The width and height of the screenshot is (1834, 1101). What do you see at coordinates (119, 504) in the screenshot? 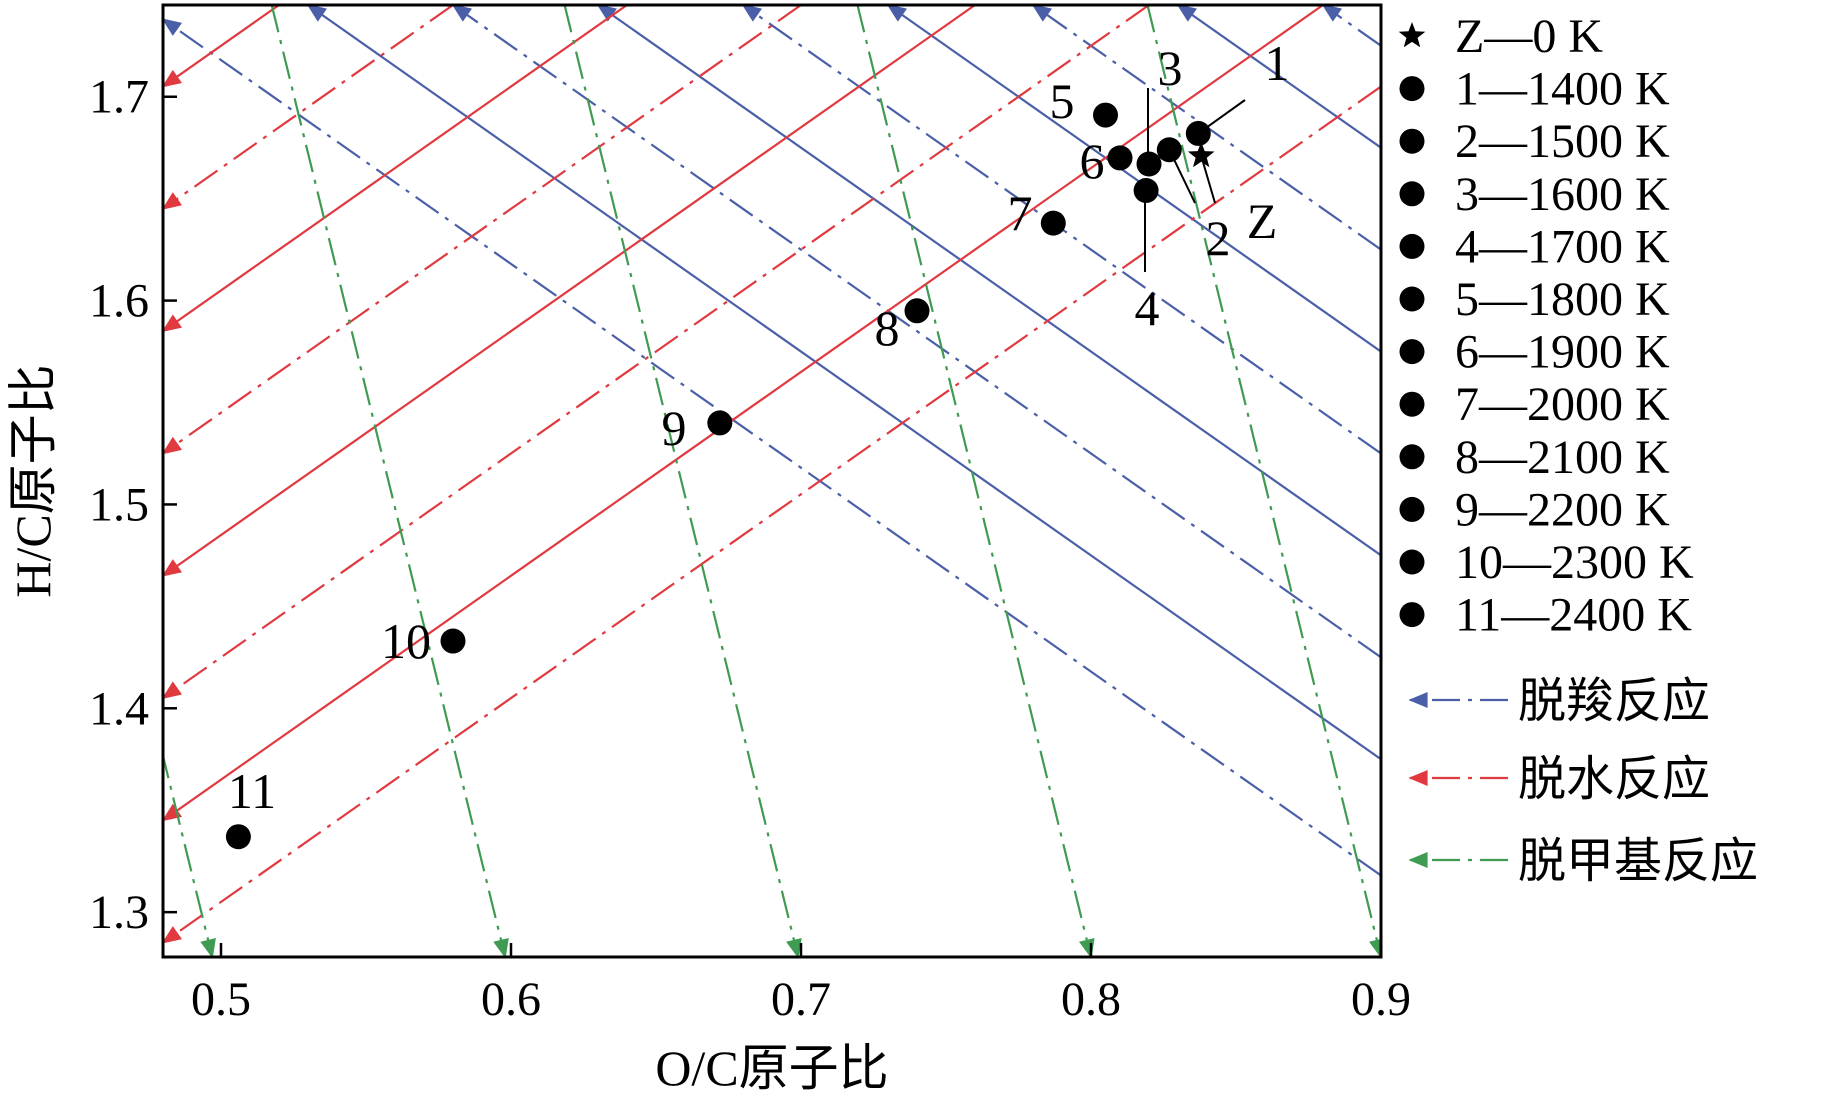
I see `y-tick-label: 1.5` at bounding box center [119, 504].